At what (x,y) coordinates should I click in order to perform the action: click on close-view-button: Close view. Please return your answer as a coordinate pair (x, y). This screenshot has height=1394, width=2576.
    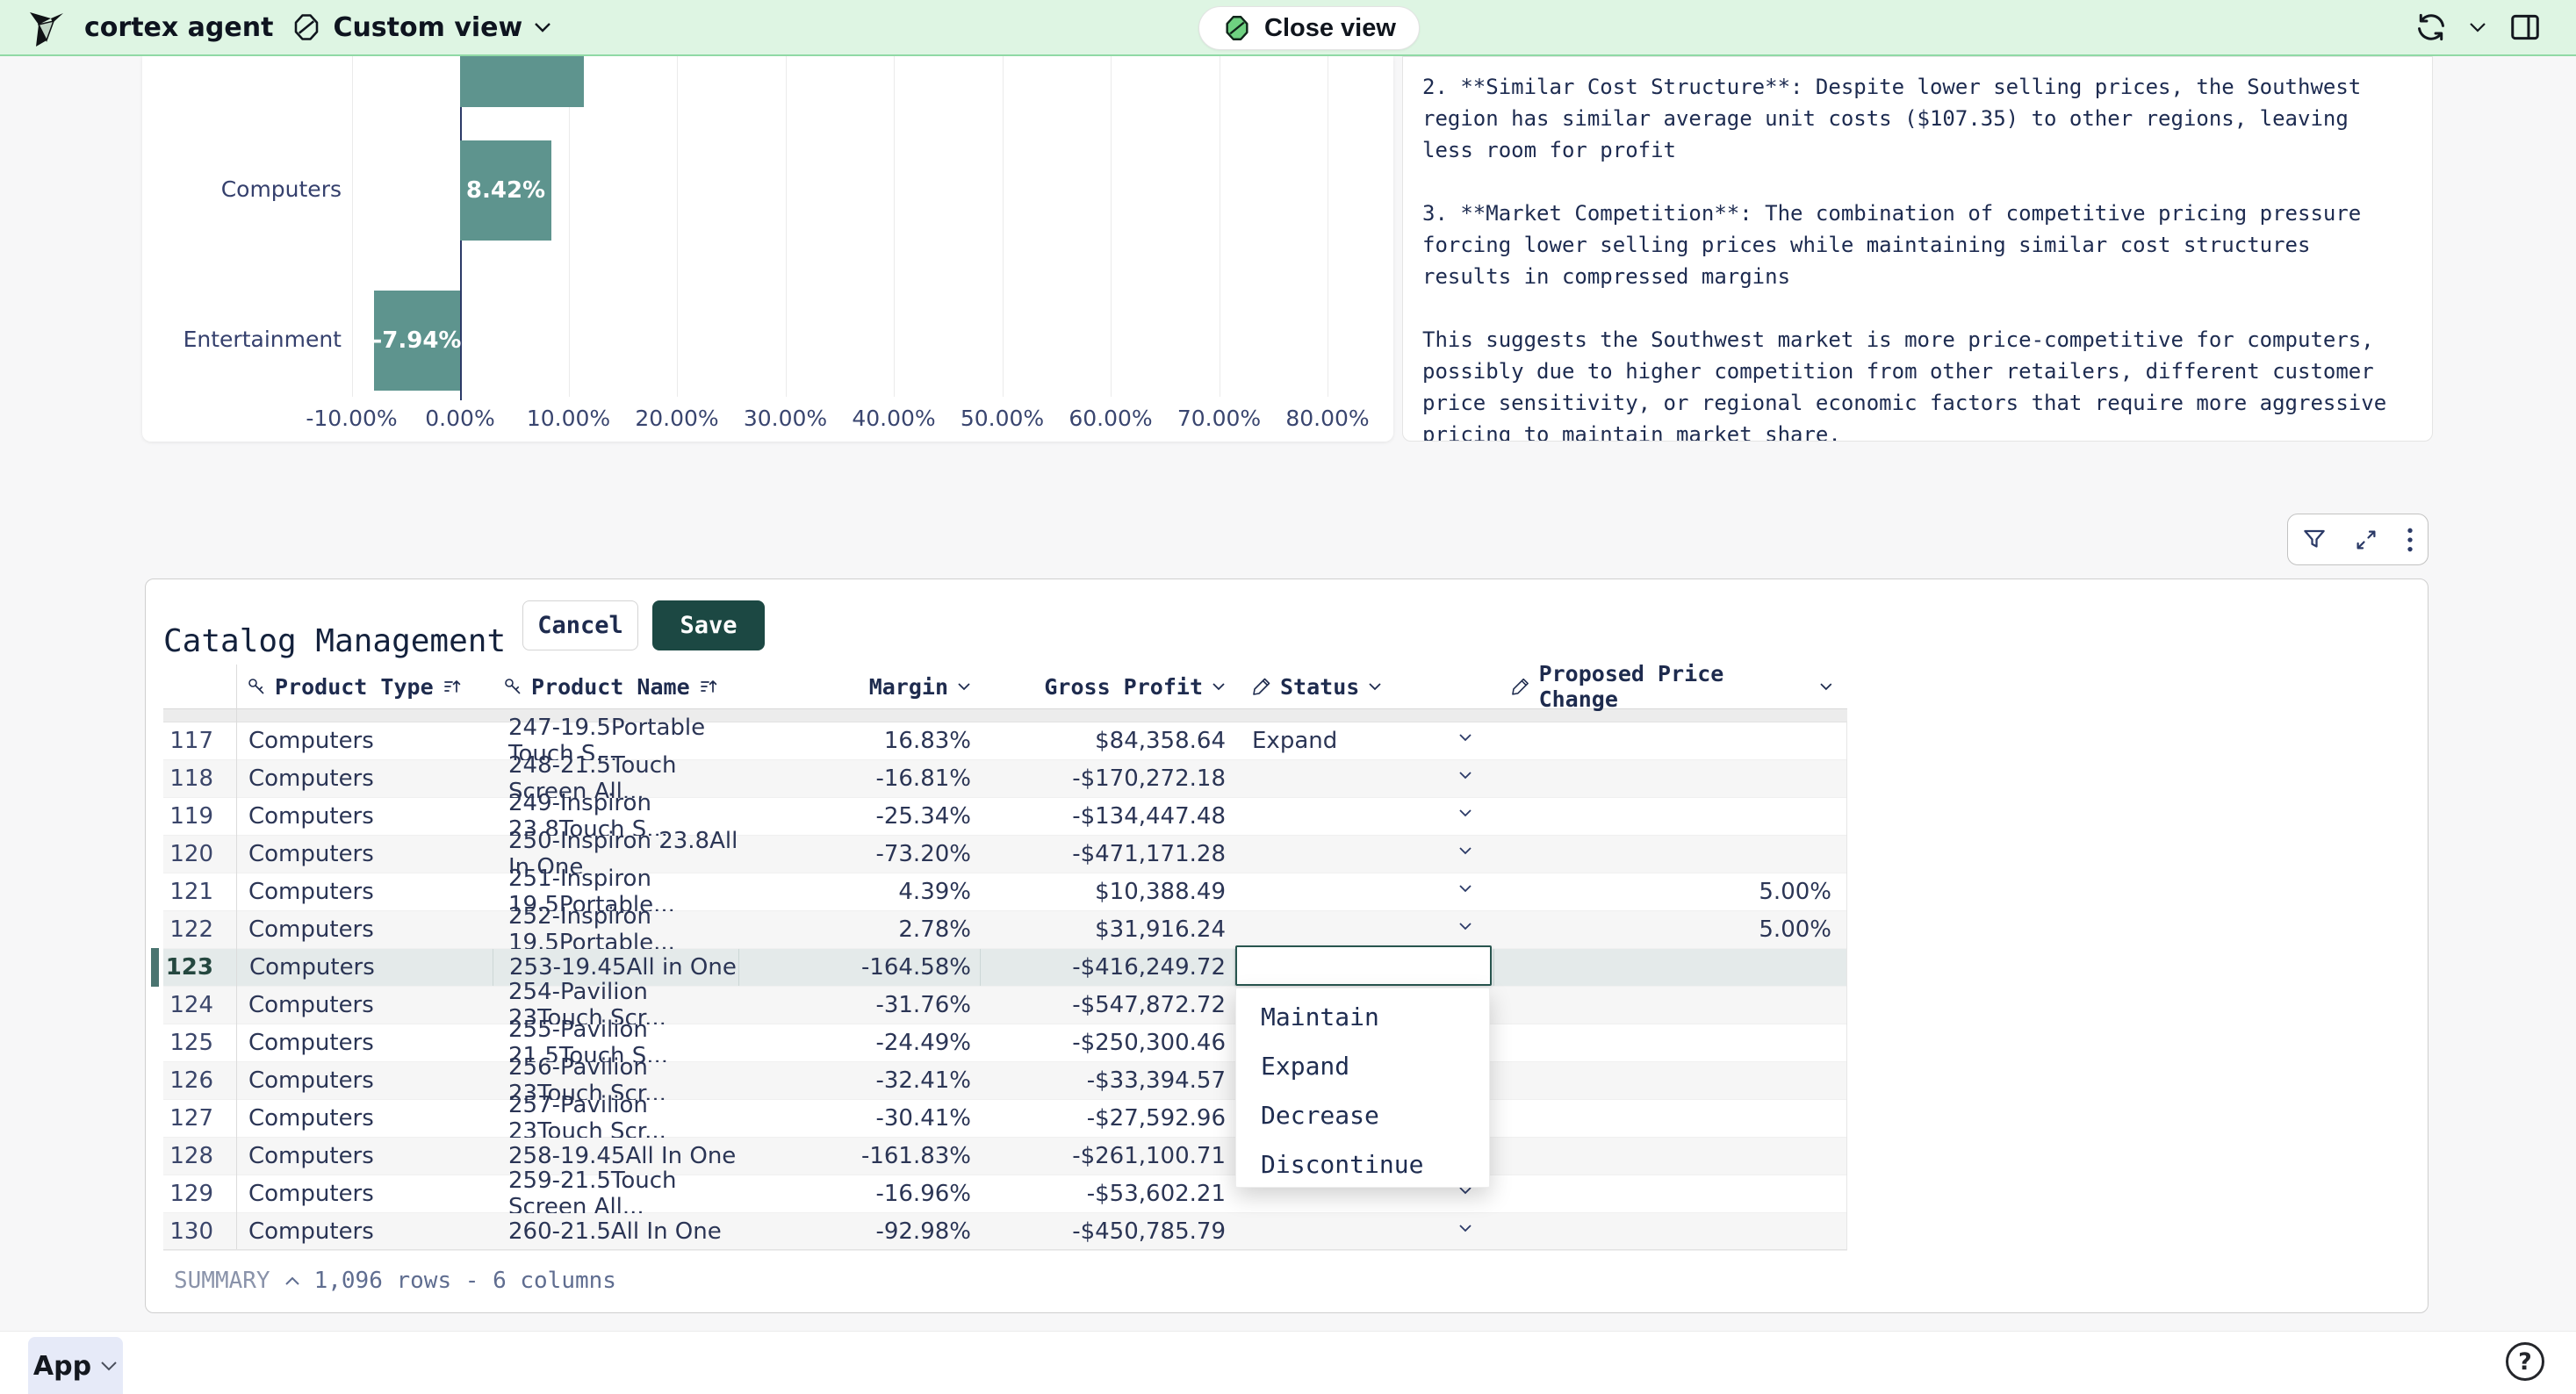
    Looking at the image, I should click on (1309, 28).